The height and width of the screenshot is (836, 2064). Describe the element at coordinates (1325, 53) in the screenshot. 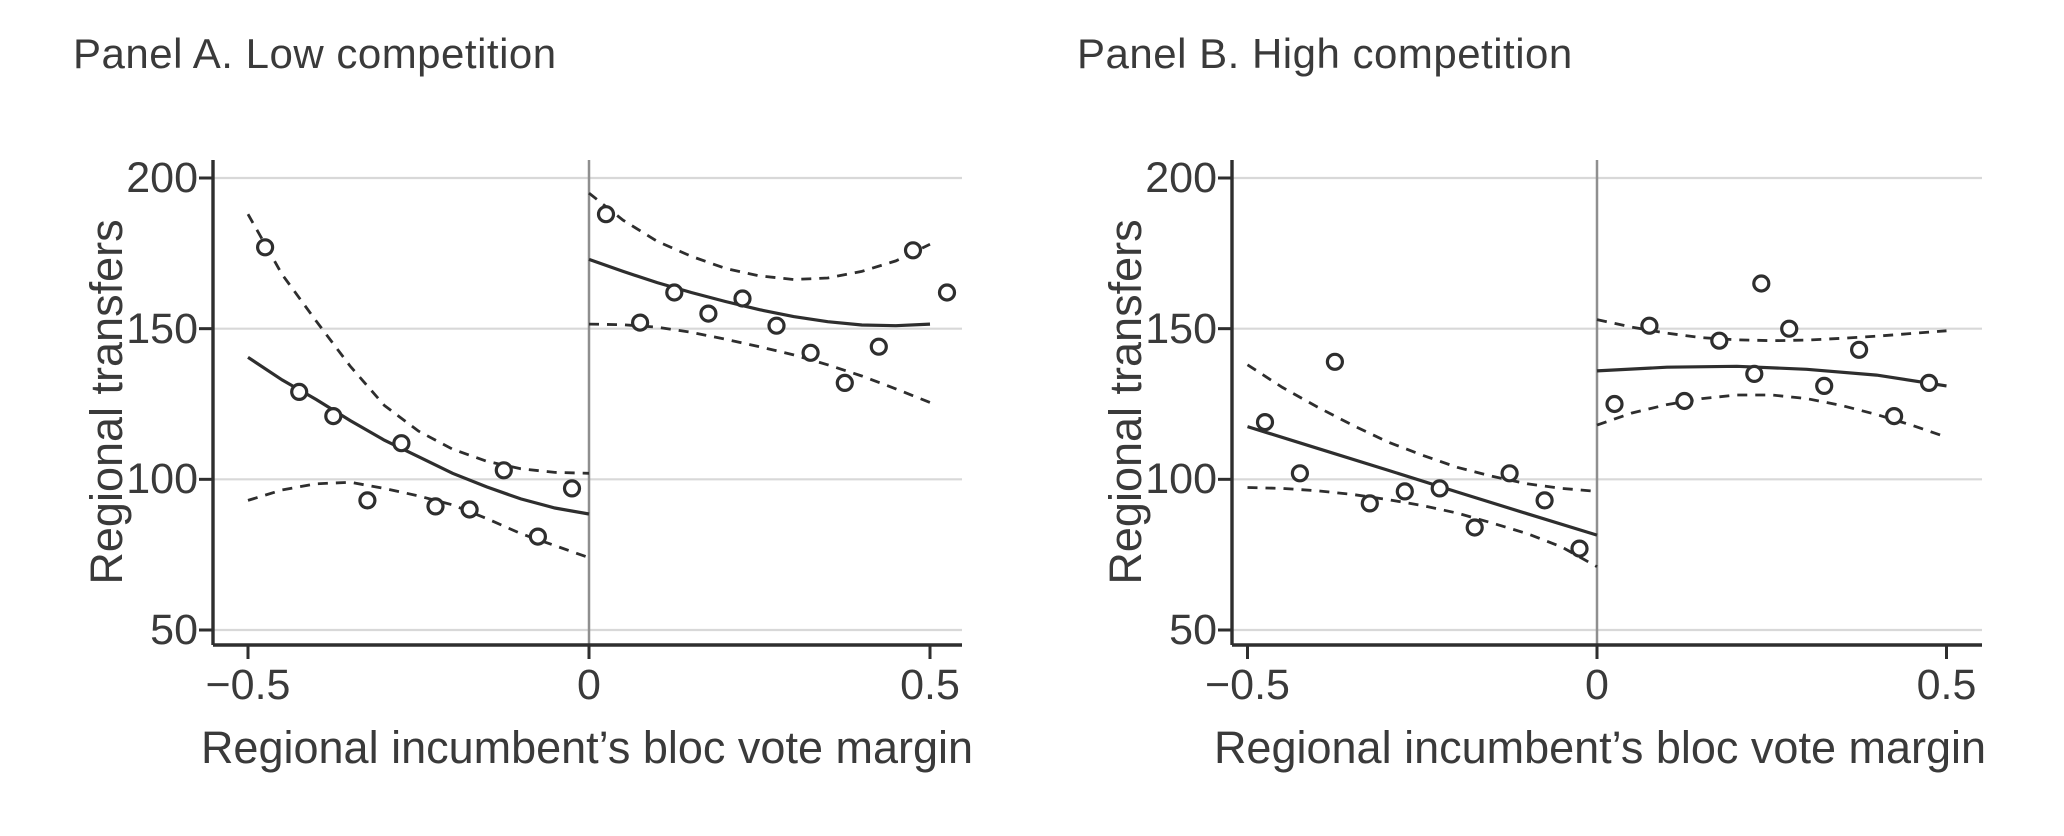

I see `panel-b-title: Panel B. High competition` at that location.